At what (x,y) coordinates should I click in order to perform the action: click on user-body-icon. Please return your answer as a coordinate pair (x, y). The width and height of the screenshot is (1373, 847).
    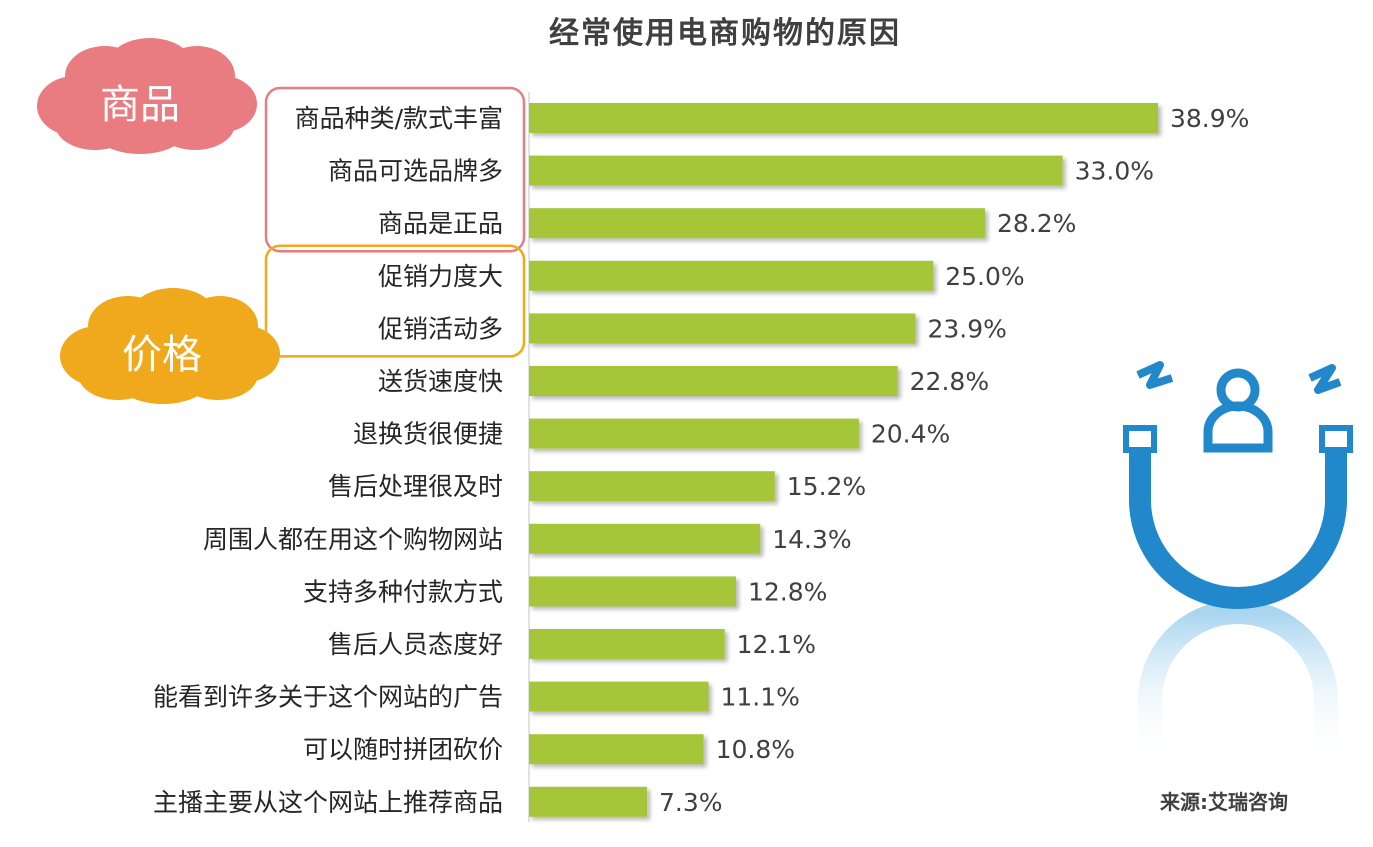
    Looking at the image, I should click on (1238, 427).